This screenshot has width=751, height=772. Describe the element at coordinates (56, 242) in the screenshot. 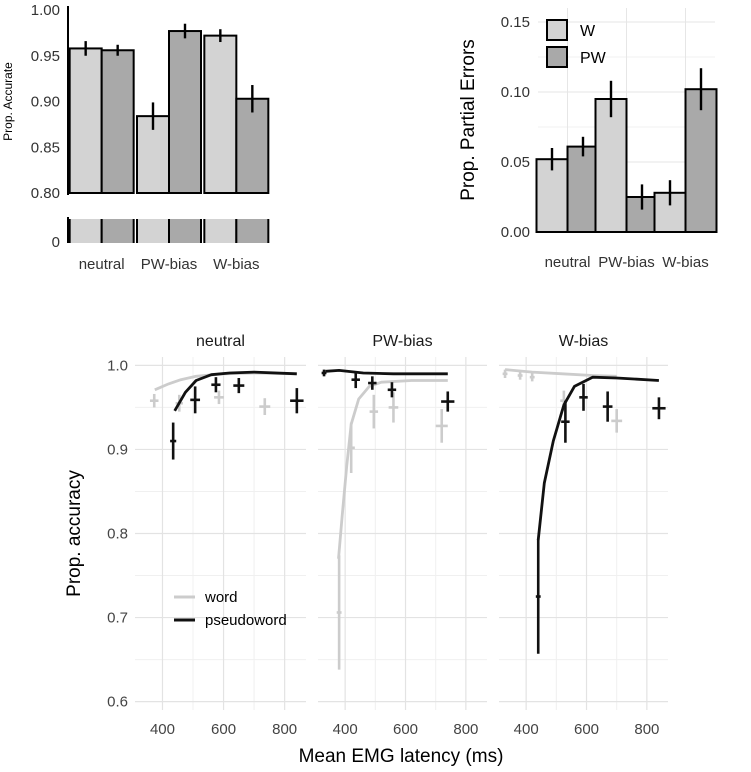

I see `y-tick-label: 0` at that location.